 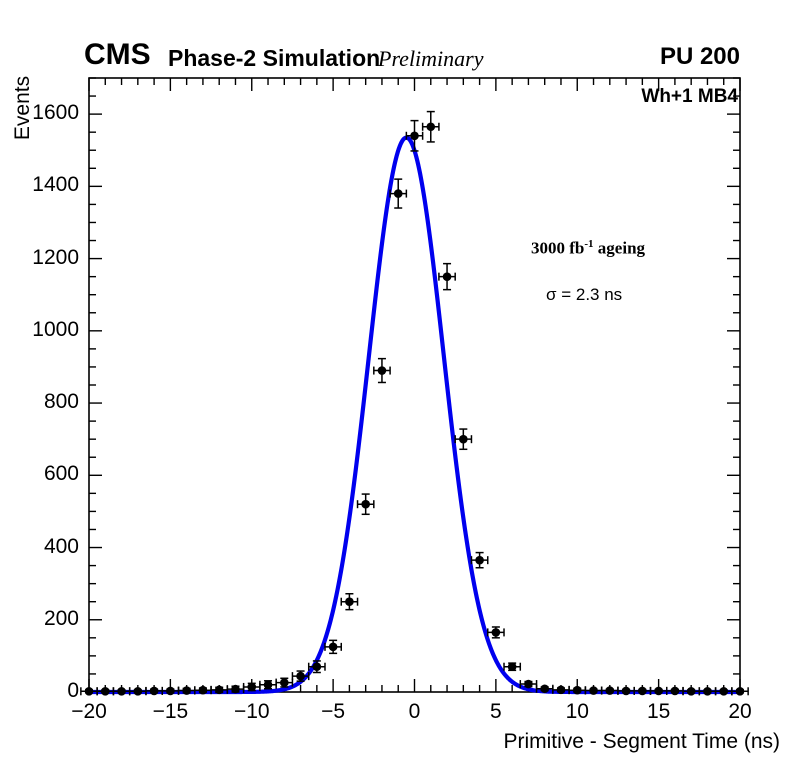 I want to click on y-tick-label: 0, so click(x=73, y=690).